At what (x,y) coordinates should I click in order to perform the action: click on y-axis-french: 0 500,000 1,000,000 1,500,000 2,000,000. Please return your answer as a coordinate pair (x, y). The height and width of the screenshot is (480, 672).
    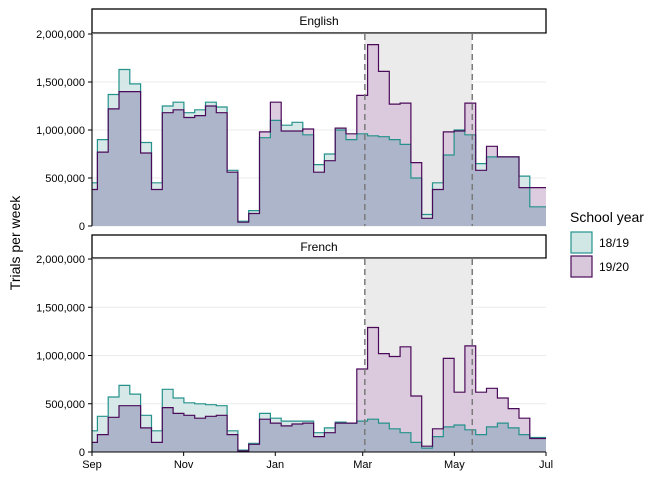
    Looking at the image, I should click on (64, 356).